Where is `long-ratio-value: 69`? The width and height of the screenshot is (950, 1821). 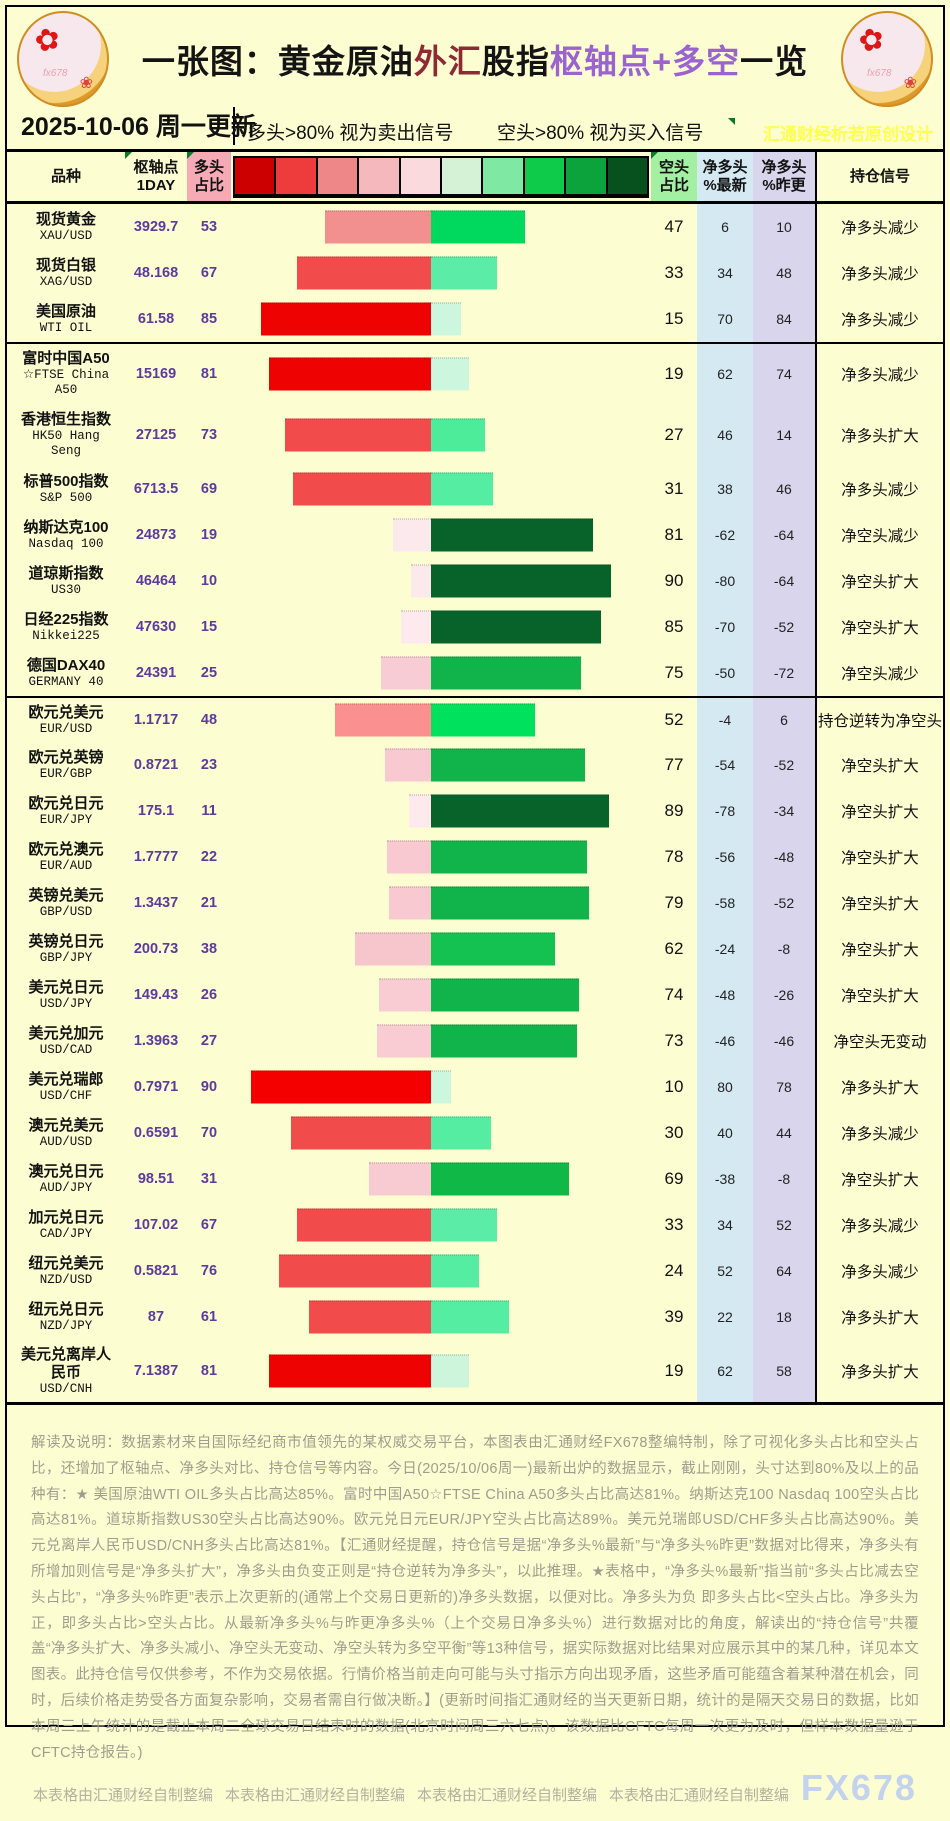
long-ratio-value: 69 is located at coordinates (209, 489).